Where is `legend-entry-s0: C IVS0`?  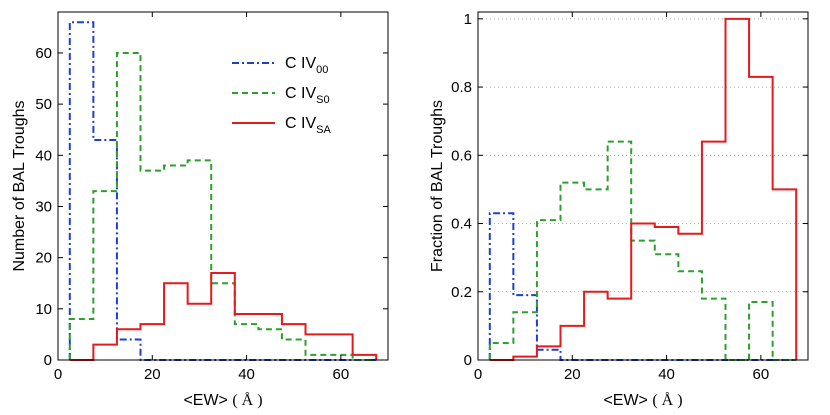 legend-entry-s0: C IVS0 is located at coordinates (307, 95).